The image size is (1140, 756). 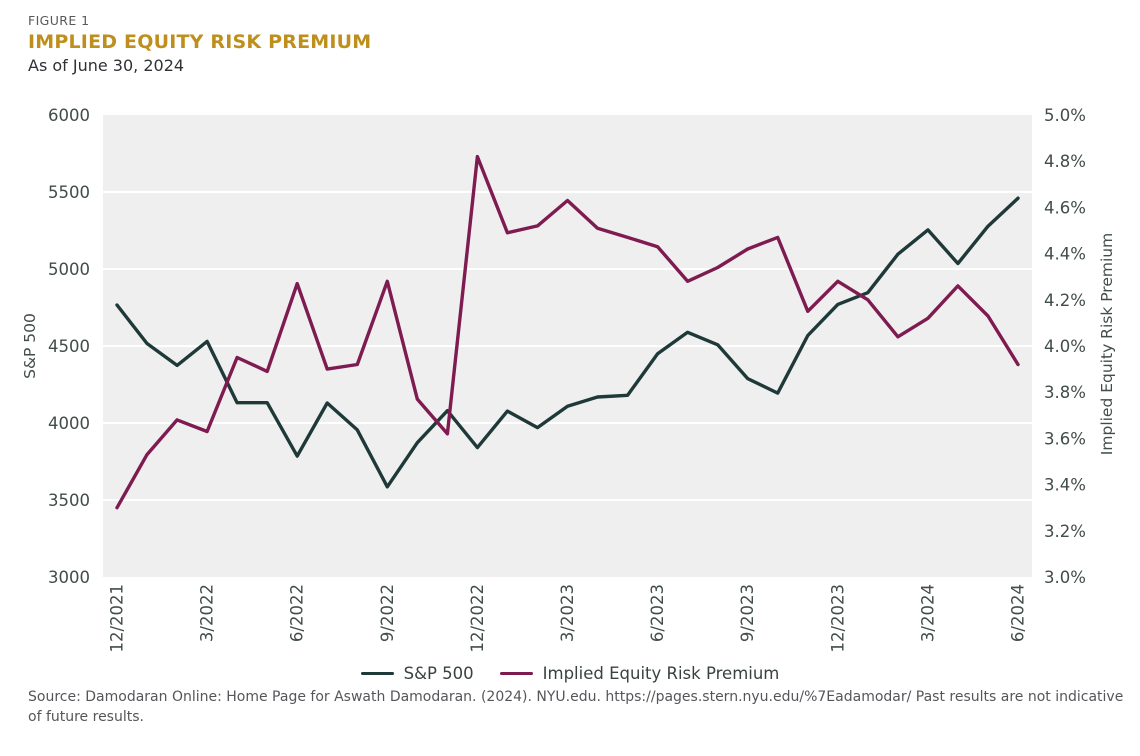 What do you see at coordinates (657, 613) in the screenshot?
I see `x-axis-tick-label: 6/2023` at bounding box center [657, 613].